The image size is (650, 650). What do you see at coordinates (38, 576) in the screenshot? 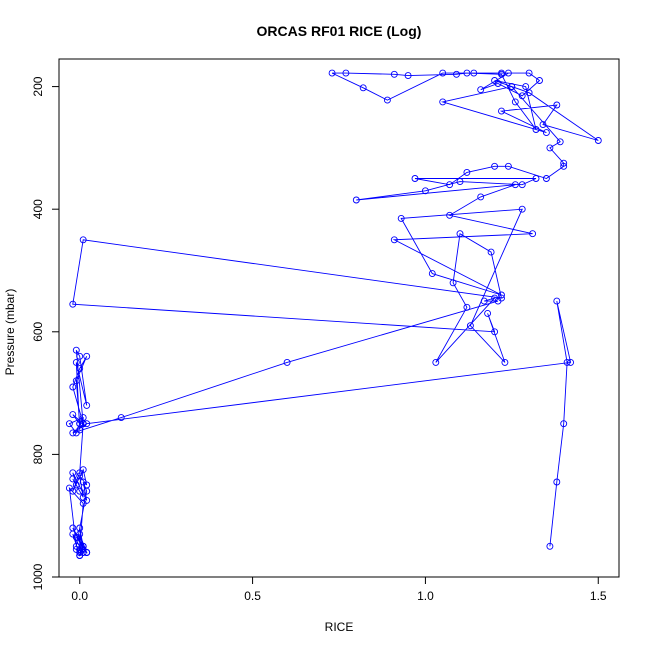
I see `y-tick-label: 1000` at bounding box center [38, 576].